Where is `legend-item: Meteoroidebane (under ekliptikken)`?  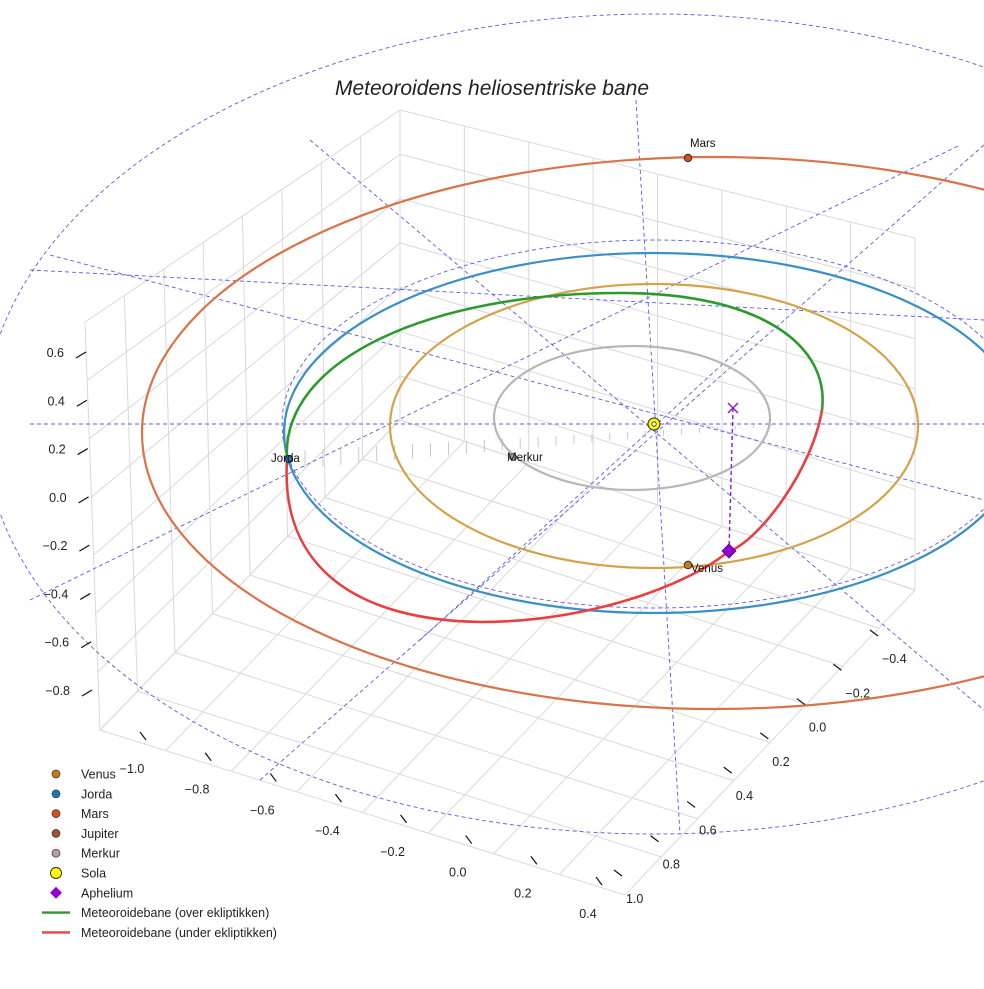
legend-item: Meteoroidebane (under ekliptikken) is located at coordinates (159, 933).